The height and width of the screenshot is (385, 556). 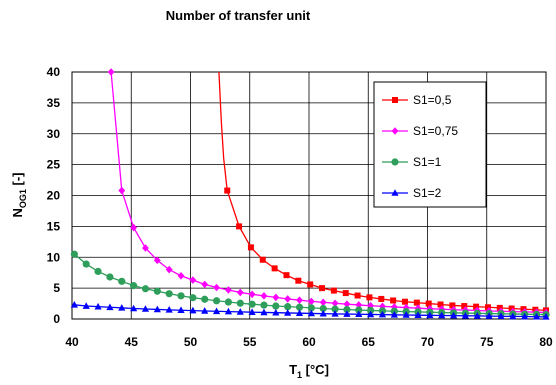 I want to click on x-tick-label: 40, so click(x=72, y=342).